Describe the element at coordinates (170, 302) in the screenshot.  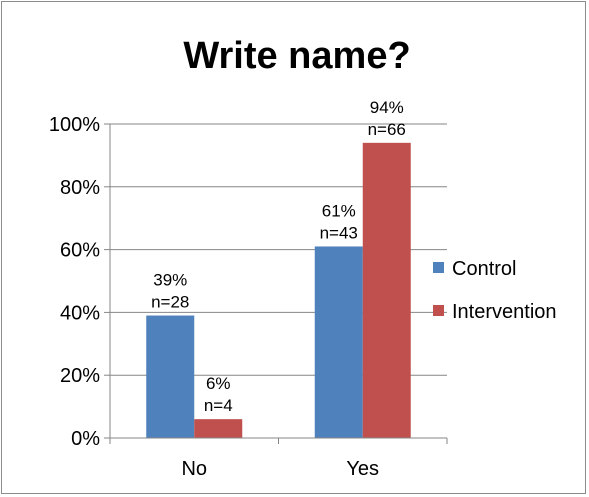
I see `data-label-count: n=28` at that location.